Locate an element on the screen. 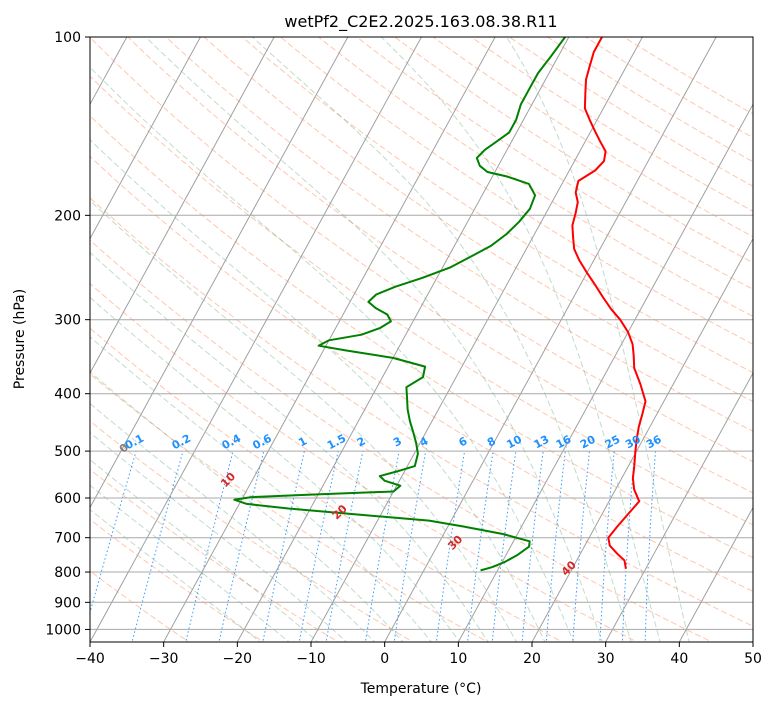  mixing-ratio-label: 1 is located at coordinates (302, 441).